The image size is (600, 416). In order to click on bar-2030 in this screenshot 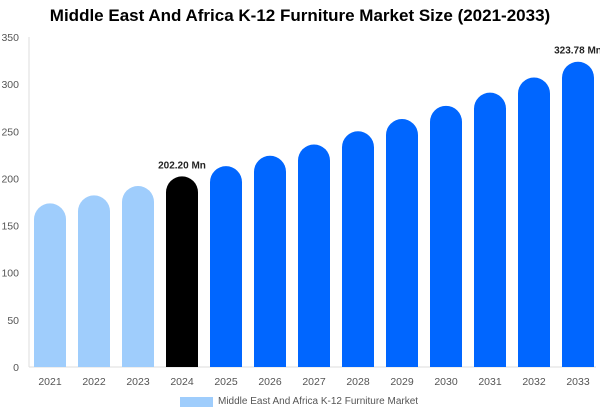, I will do `click(446, 236)`.